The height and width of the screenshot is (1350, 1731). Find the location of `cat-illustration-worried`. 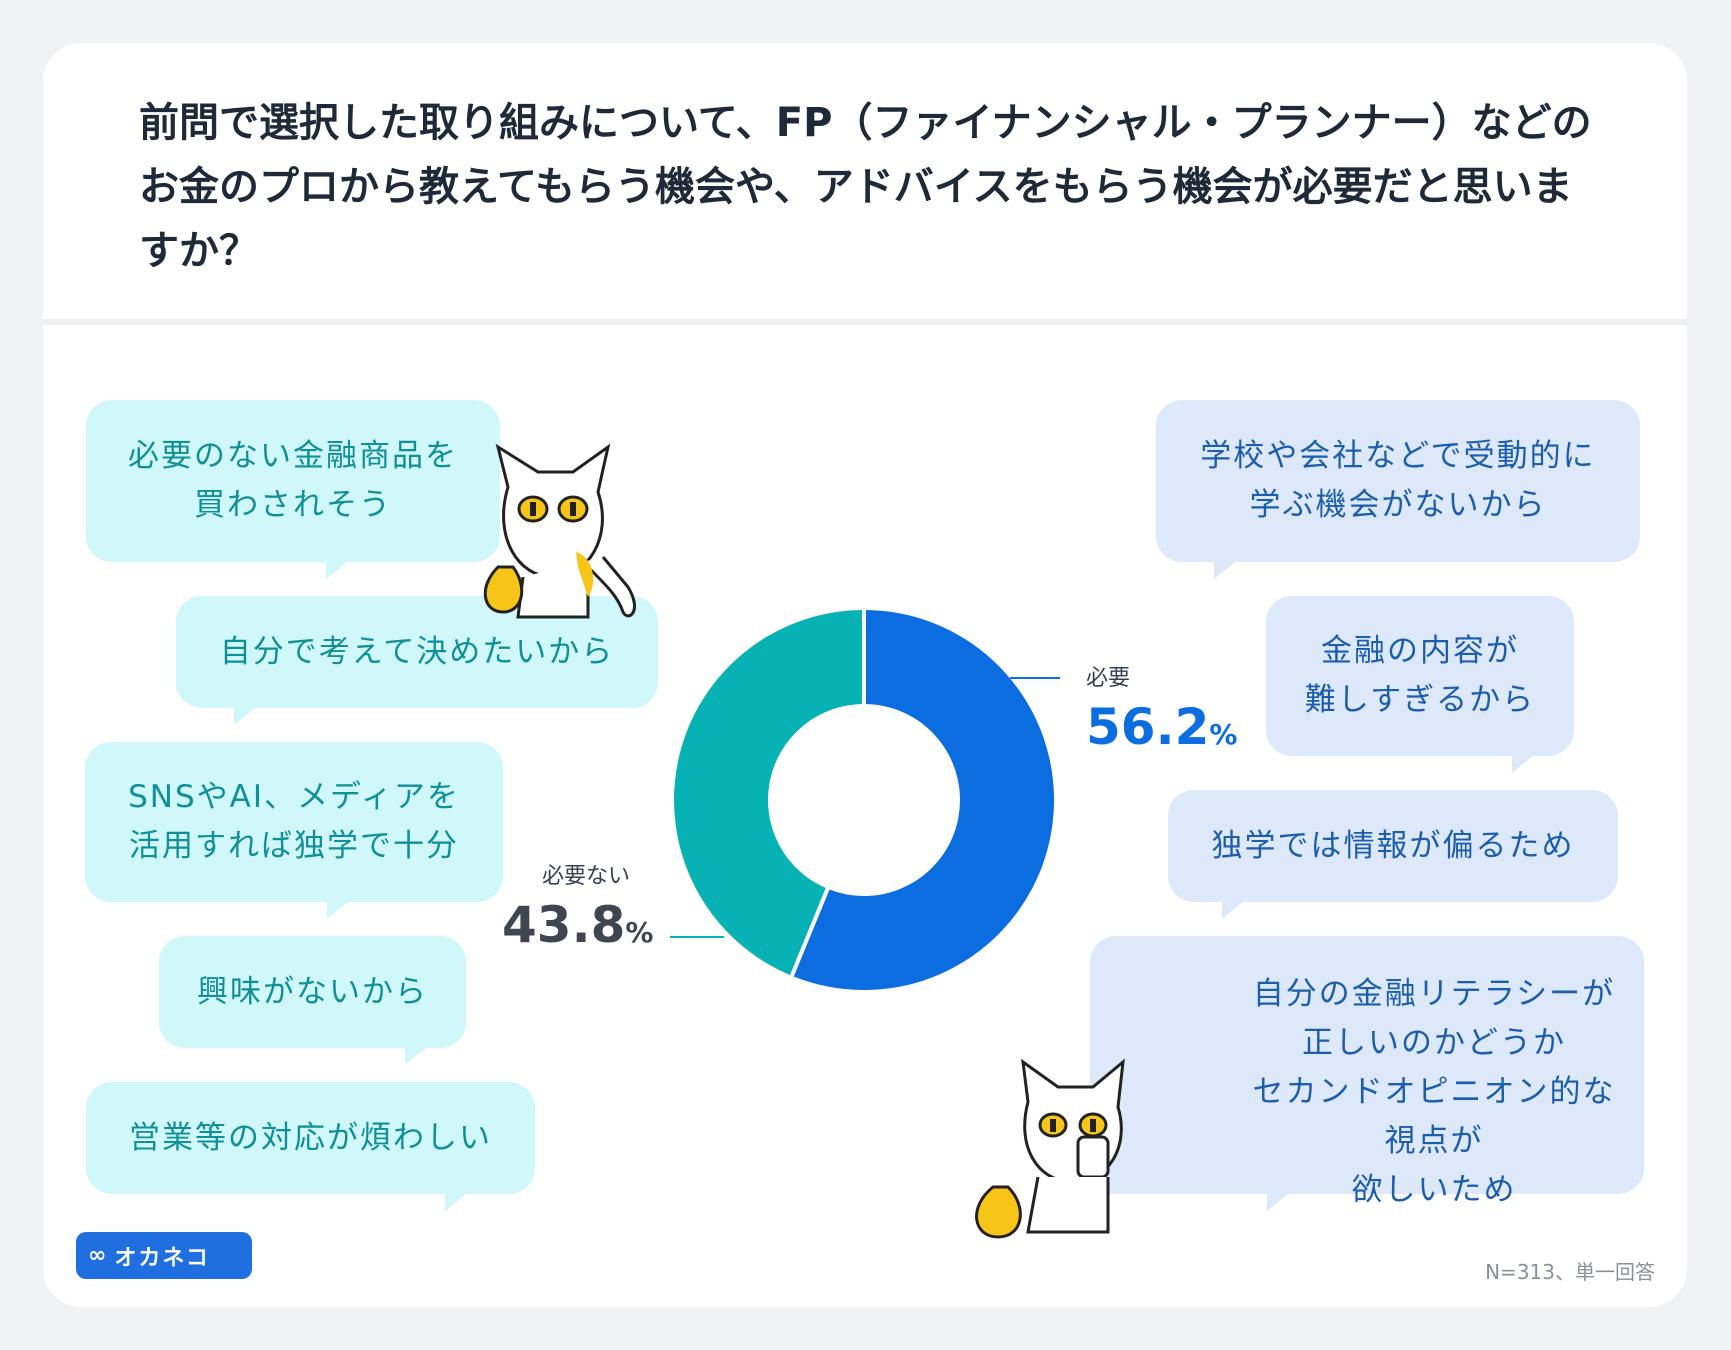

cat-illustration-worried is located at coordinates (559, 531).